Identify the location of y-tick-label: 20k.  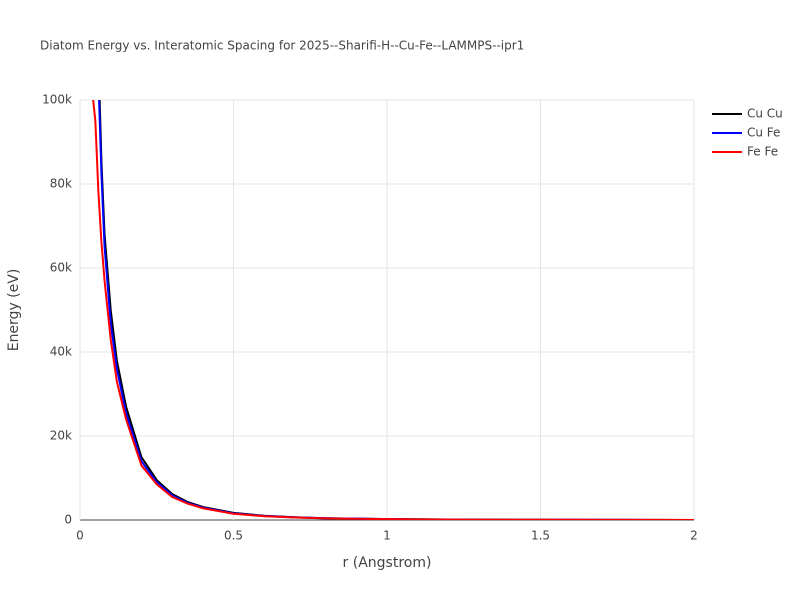
(61, 436).